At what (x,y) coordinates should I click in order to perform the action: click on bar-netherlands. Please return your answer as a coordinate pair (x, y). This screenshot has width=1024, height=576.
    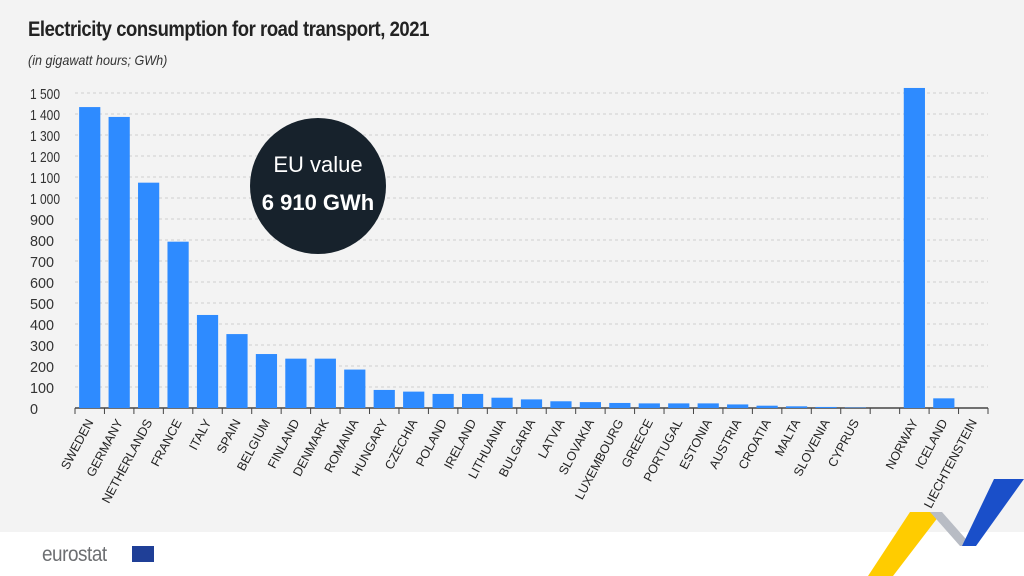
    Looking at the image, I should click on (149, 295).